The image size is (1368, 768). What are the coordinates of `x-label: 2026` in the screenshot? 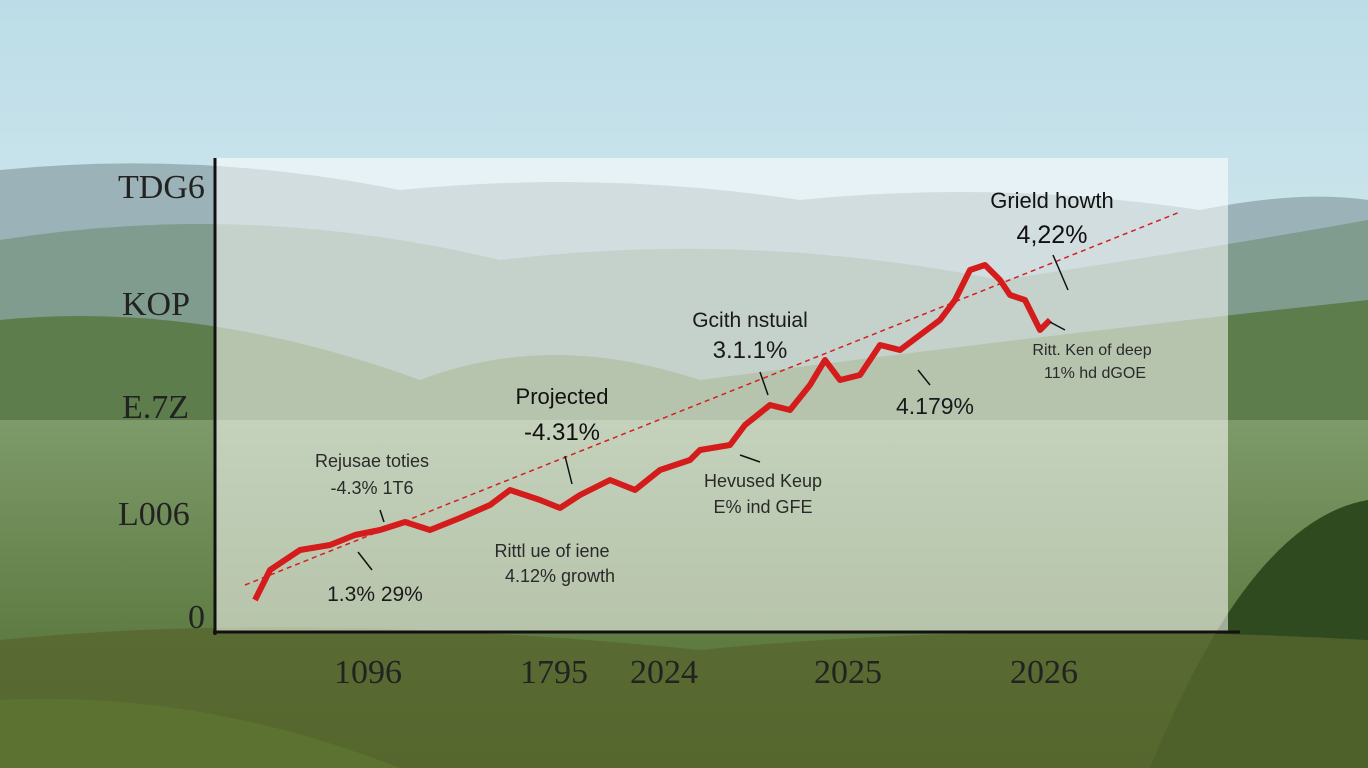 It's located at (1044, 672).